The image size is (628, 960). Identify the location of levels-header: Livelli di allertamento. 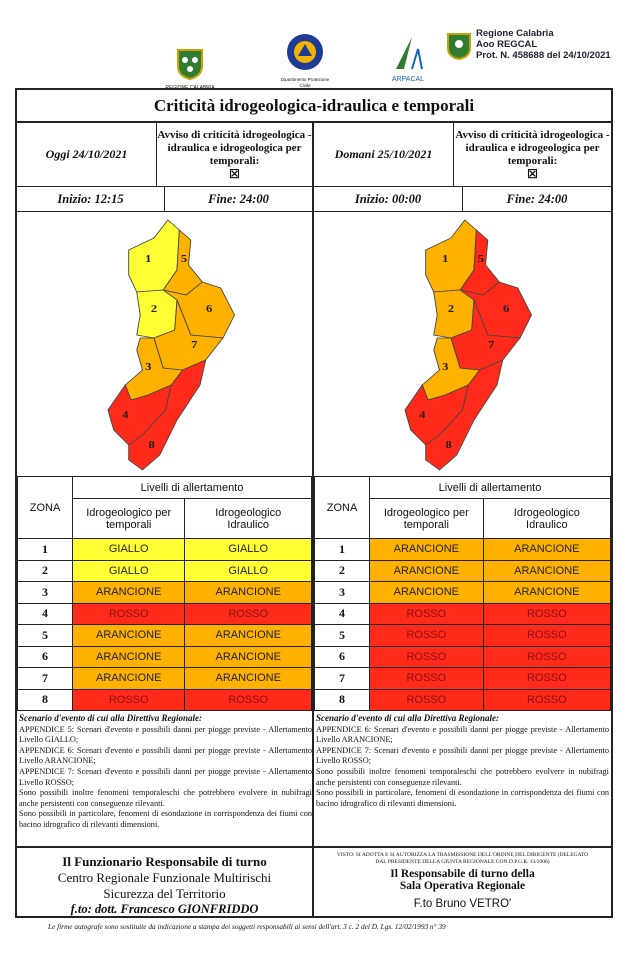
(192, 487).